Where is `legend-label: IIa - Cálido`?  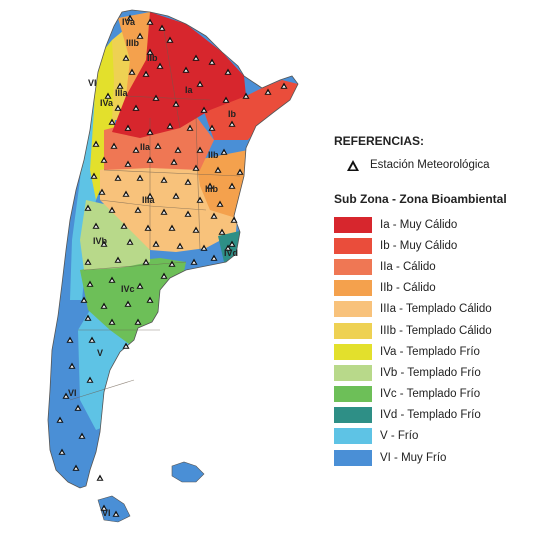
legend-label: IIa - Cálido is located at coordinates (408, 266).